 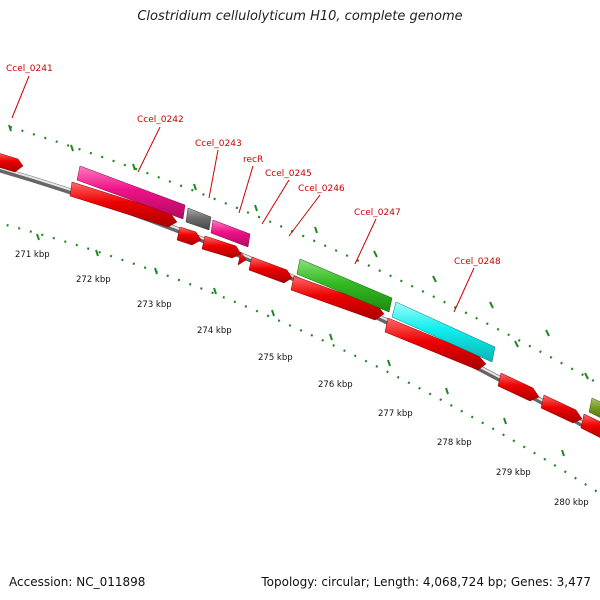 What do you see at coordinates (29, 69) in the screenshot?
I see `gene-label: Ccel_0241` at bounding box center [29, 69].